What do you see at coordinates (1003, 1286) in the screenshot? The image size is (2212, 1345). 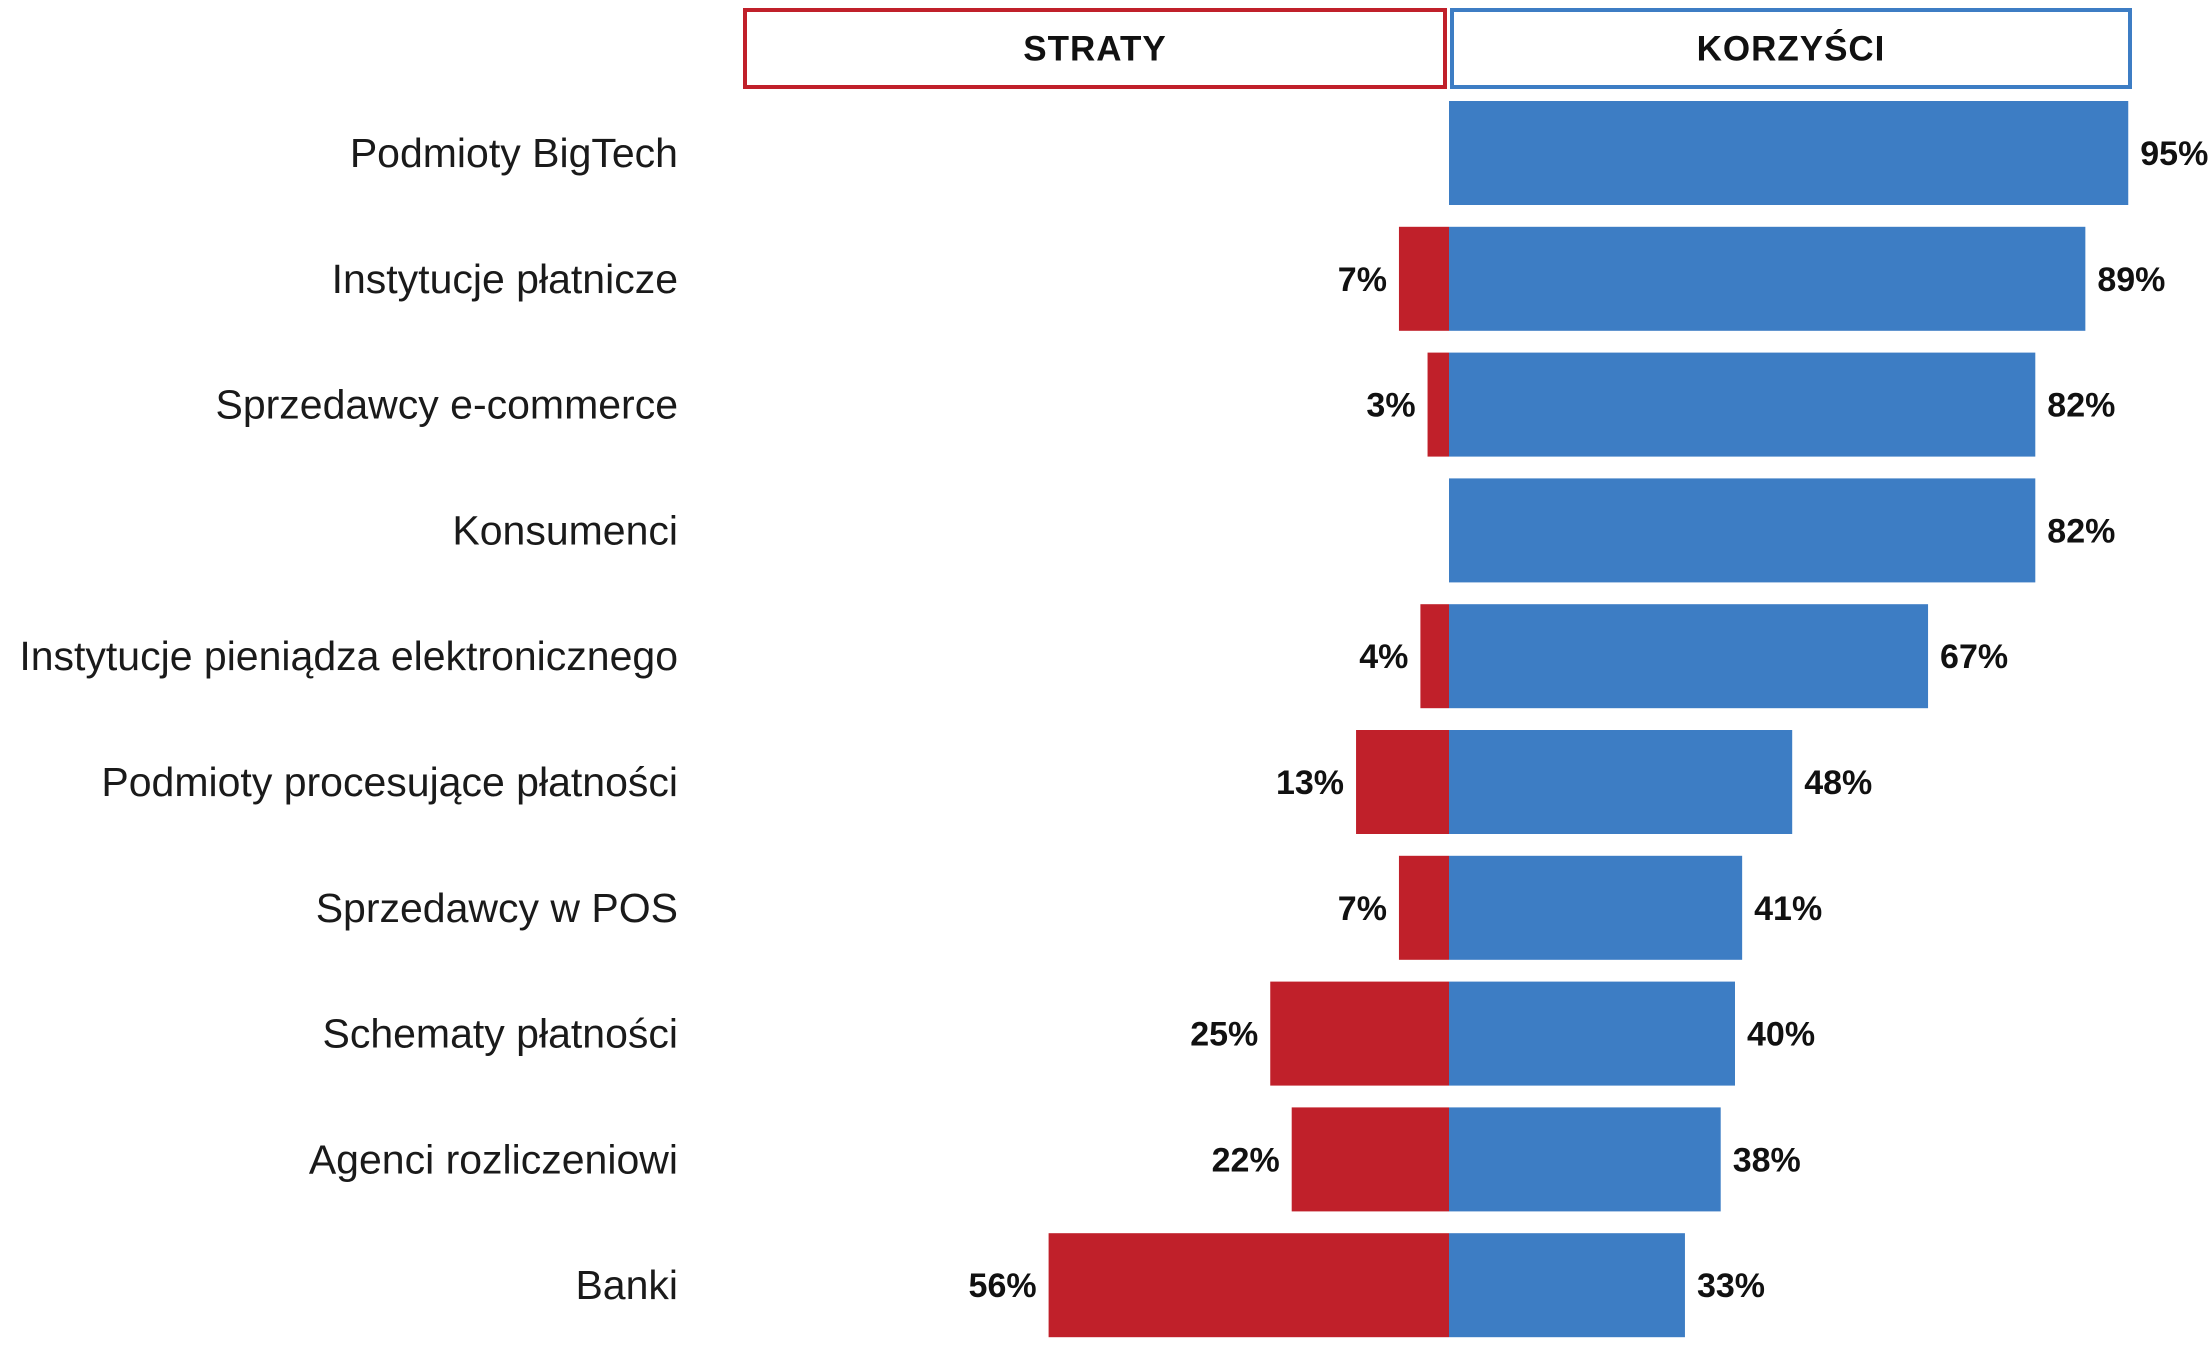 I see `value-label-straty: 56%` at bounding box center [1003, 1286].